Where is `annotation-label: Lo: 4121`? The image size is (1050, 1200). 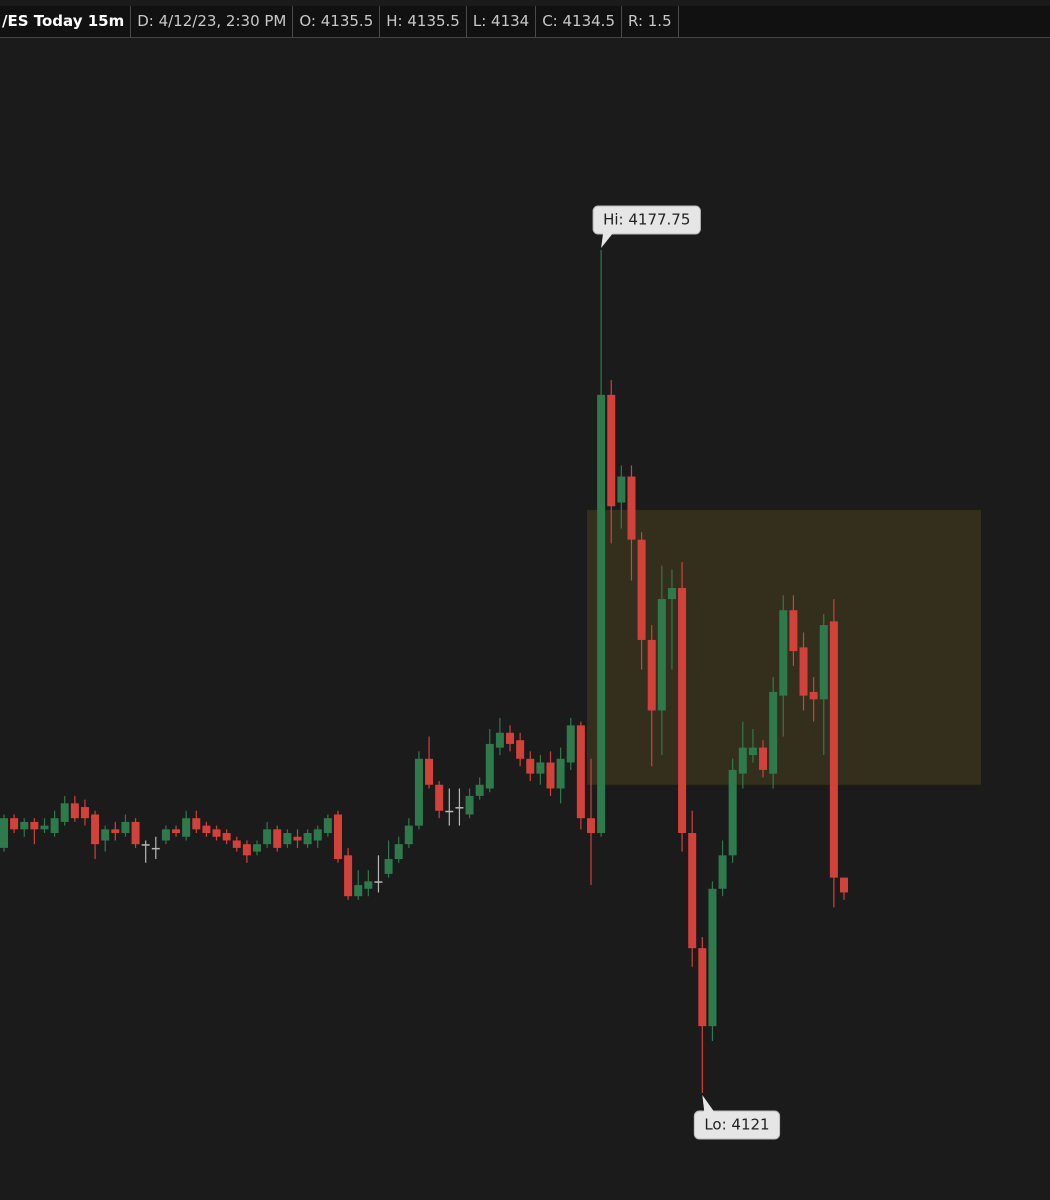 annotation-label: Lo: 4121 is located at coordinates (736, 1125).